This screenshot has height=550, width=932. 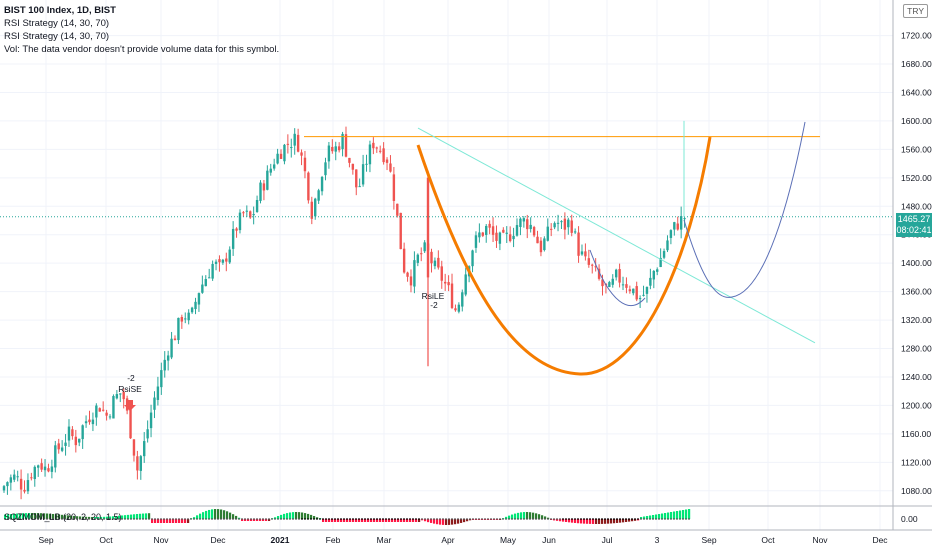 I want to click on x-tick-label: 3, so click(x=657, y=540).